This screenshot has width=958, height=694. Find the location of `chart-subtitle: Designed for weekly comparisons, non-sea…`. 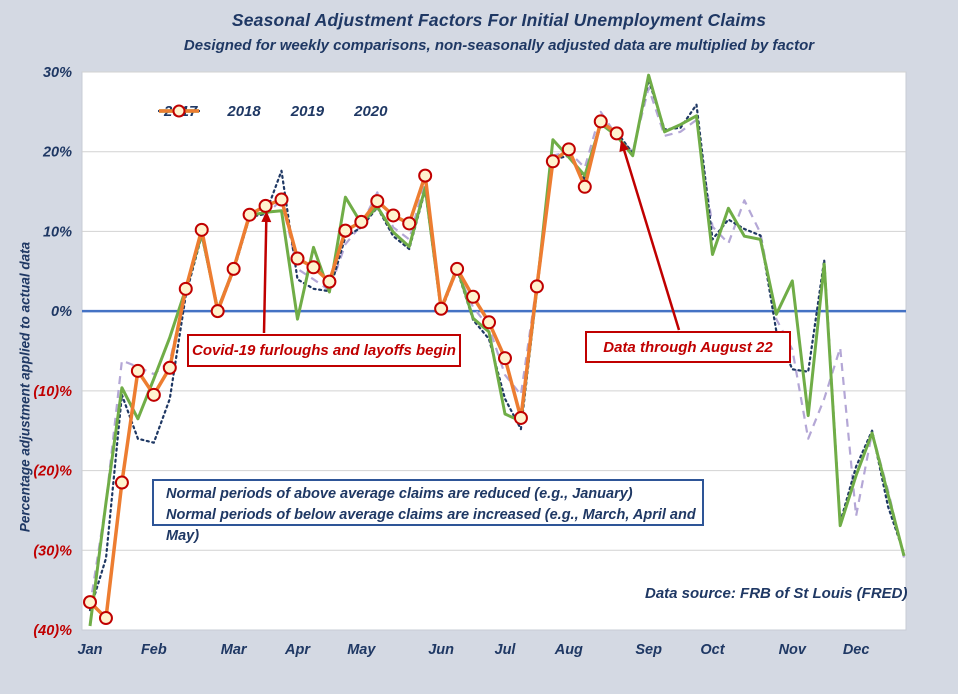

chart-subtitle: Designed for weekly comparisons, non-sea… is located at coordinates (499, 45).